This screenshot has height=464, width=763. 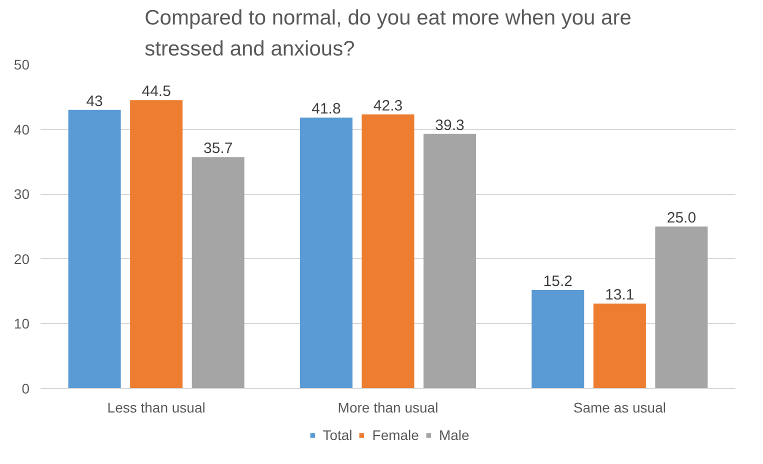 I want to click on data-label: 39.3, so click(x=449, y=125).